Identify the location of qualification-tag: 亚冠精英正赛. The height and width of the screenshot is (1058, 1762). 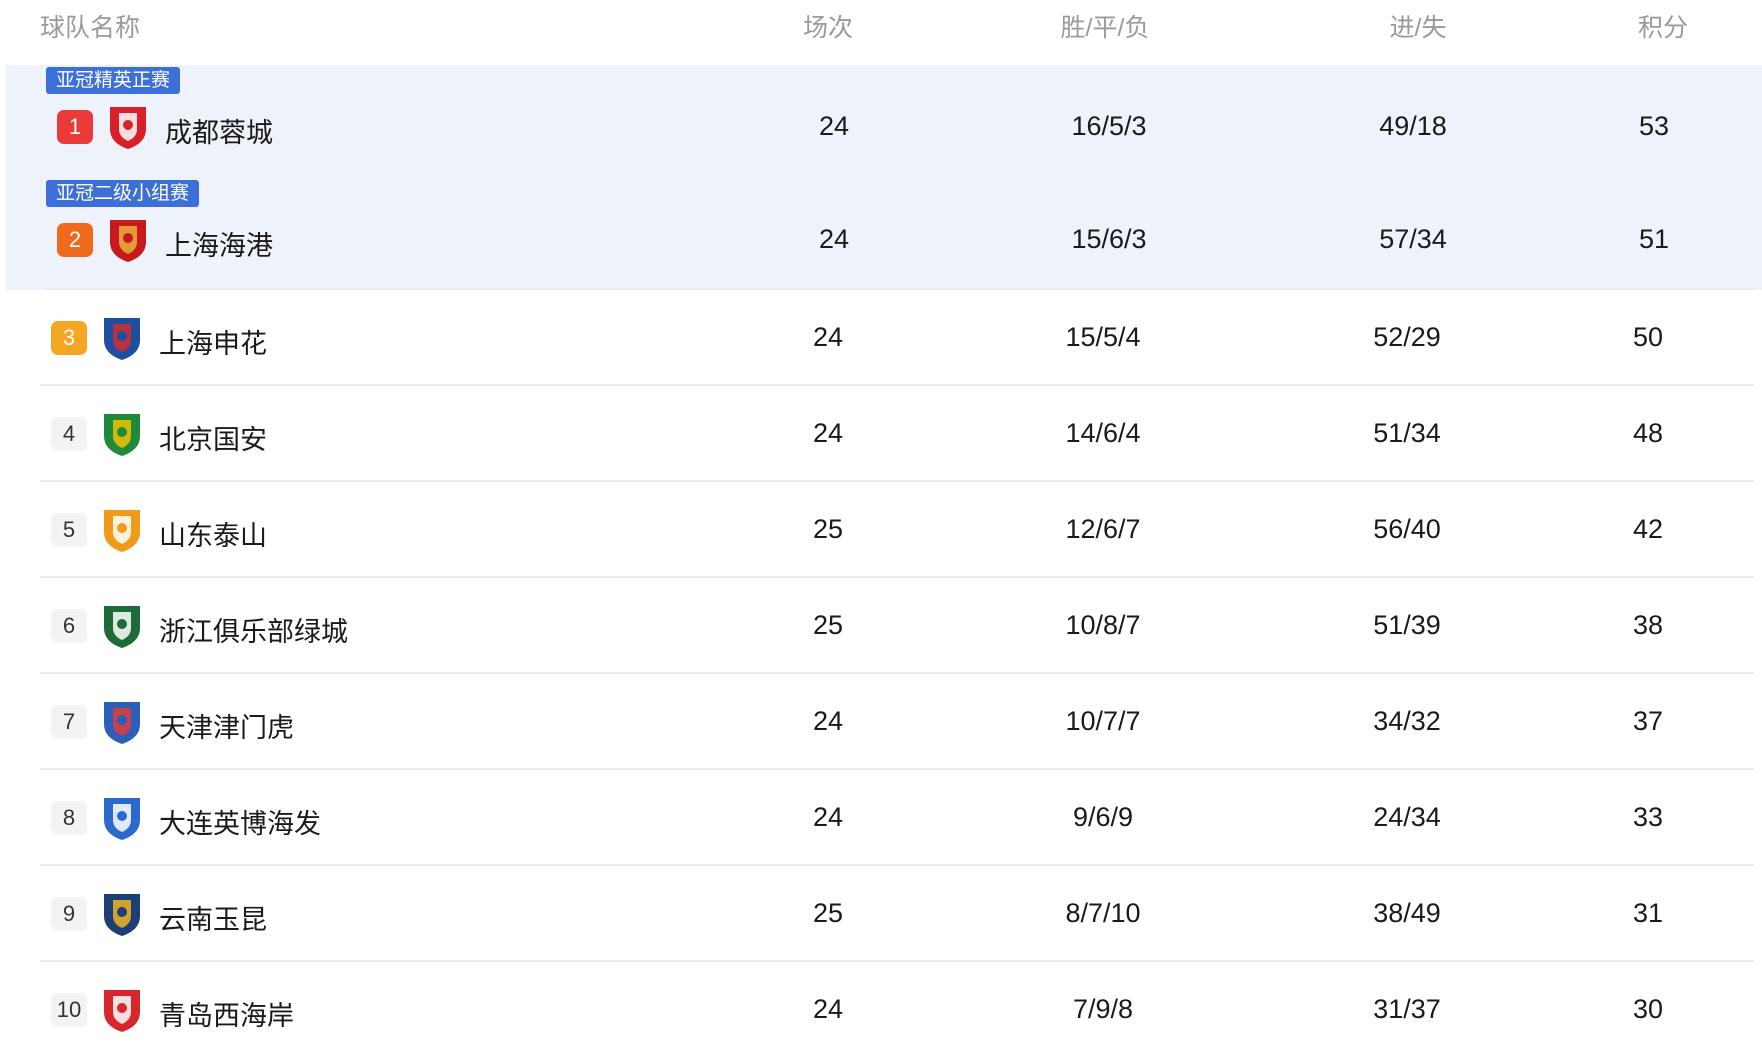
(113, 80).